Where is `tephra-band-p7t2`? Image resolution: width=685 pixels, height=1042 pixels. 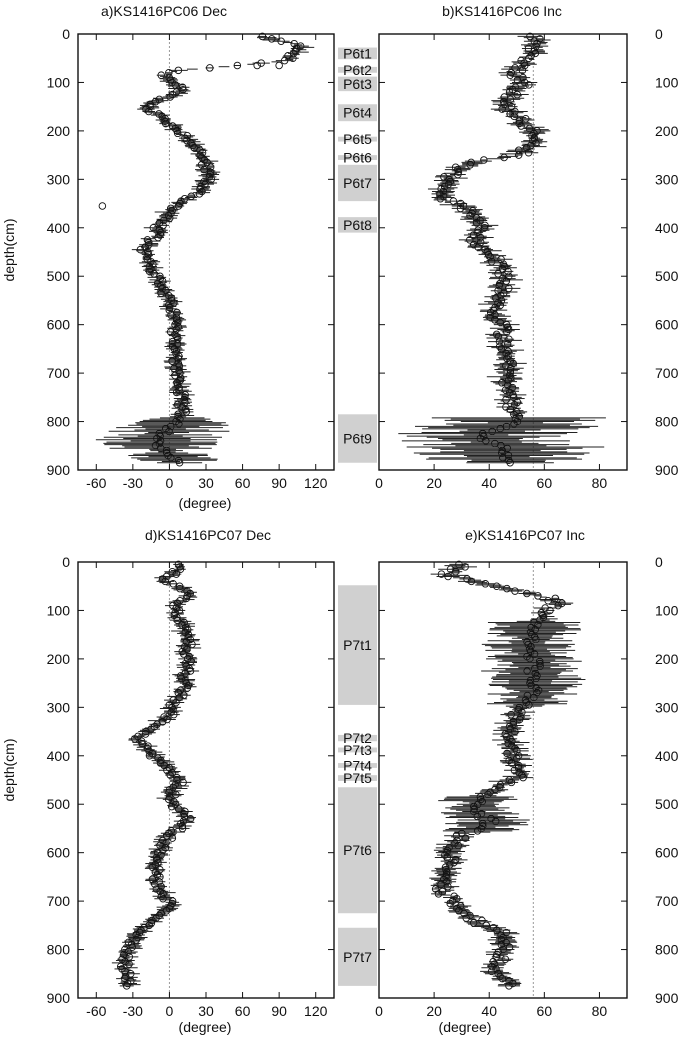
tephra-band-p7t2 is located at coordinates (357, 738).